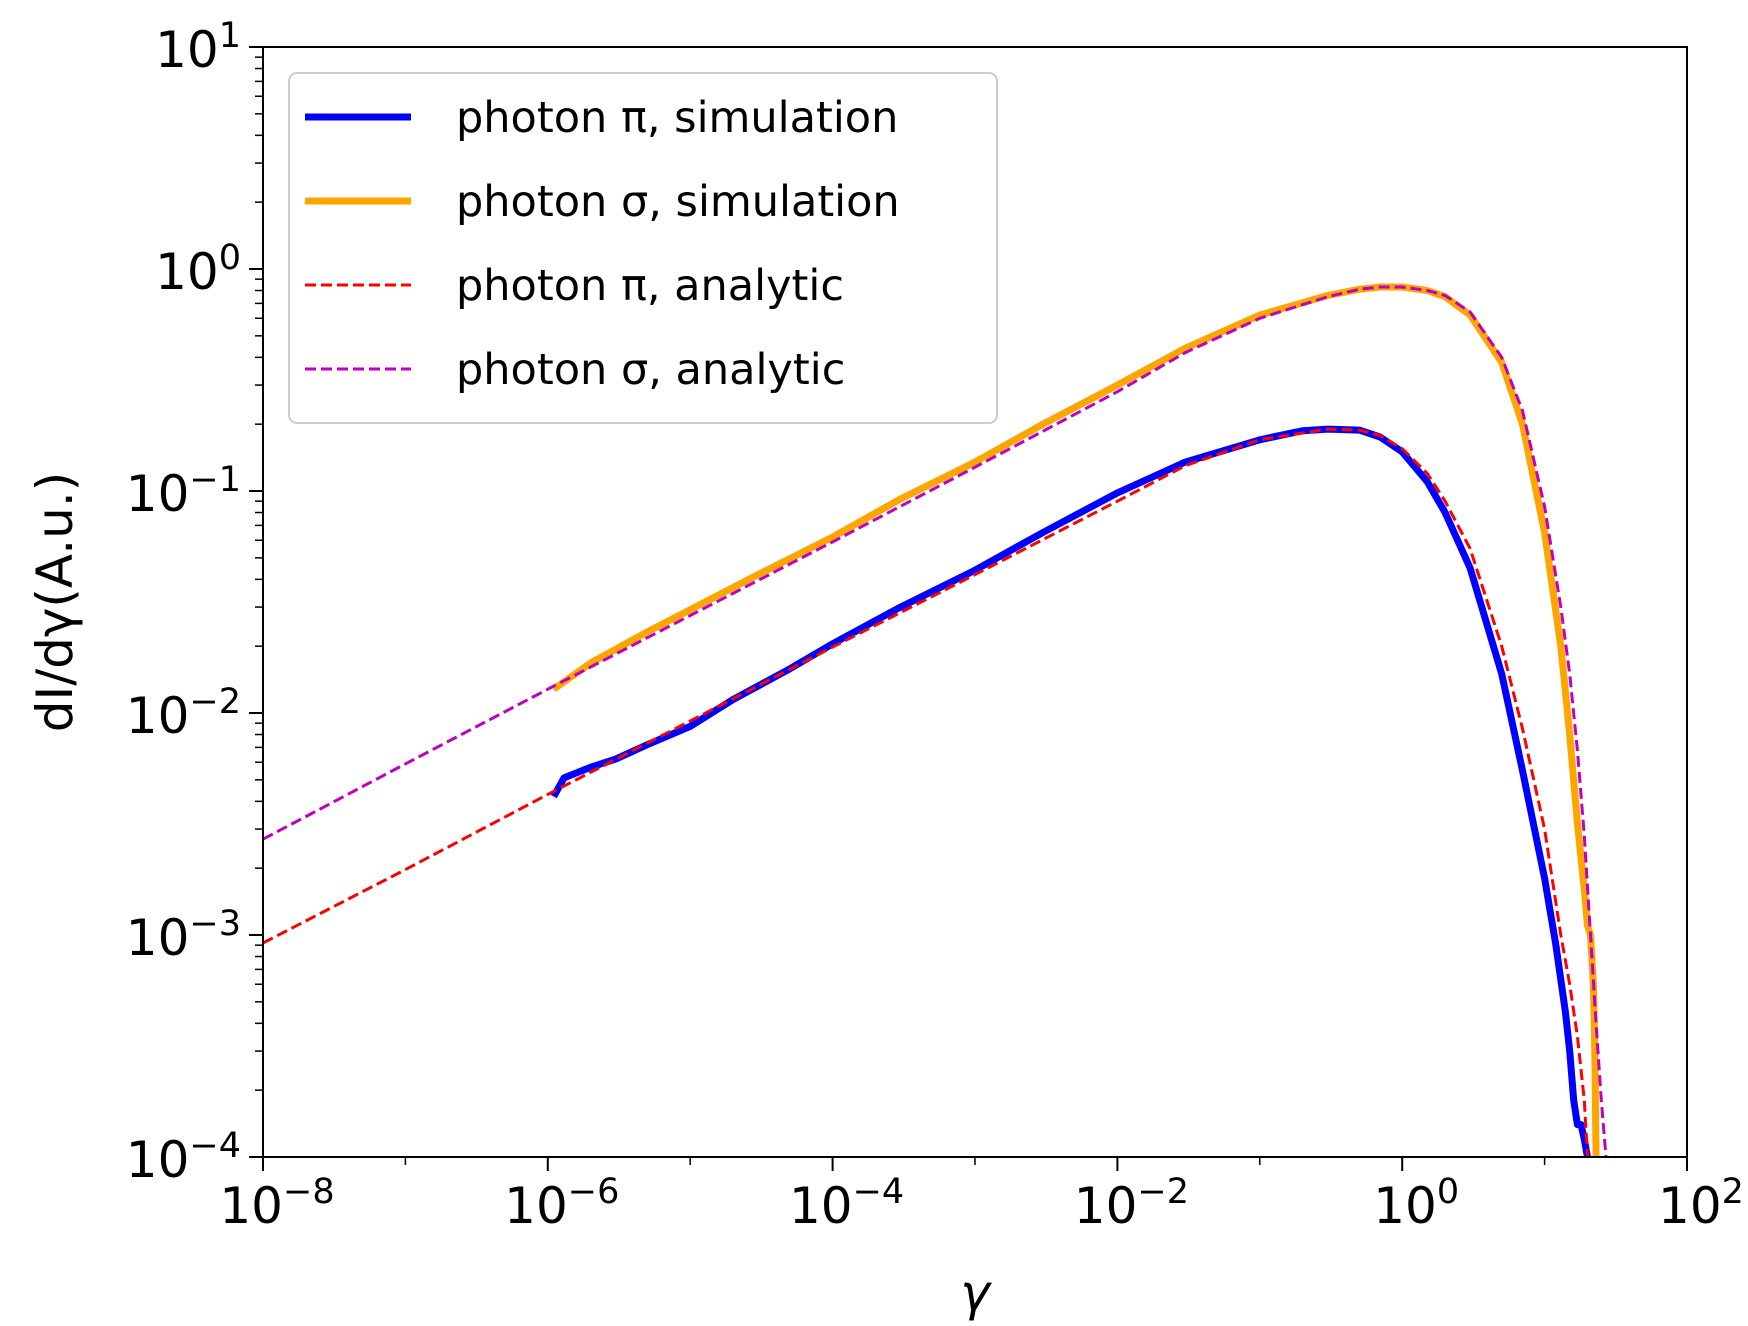 The image size is (1748, 1326). I want to click on y-tick-label-0: 10⁻⁴, so click(183, 1157).